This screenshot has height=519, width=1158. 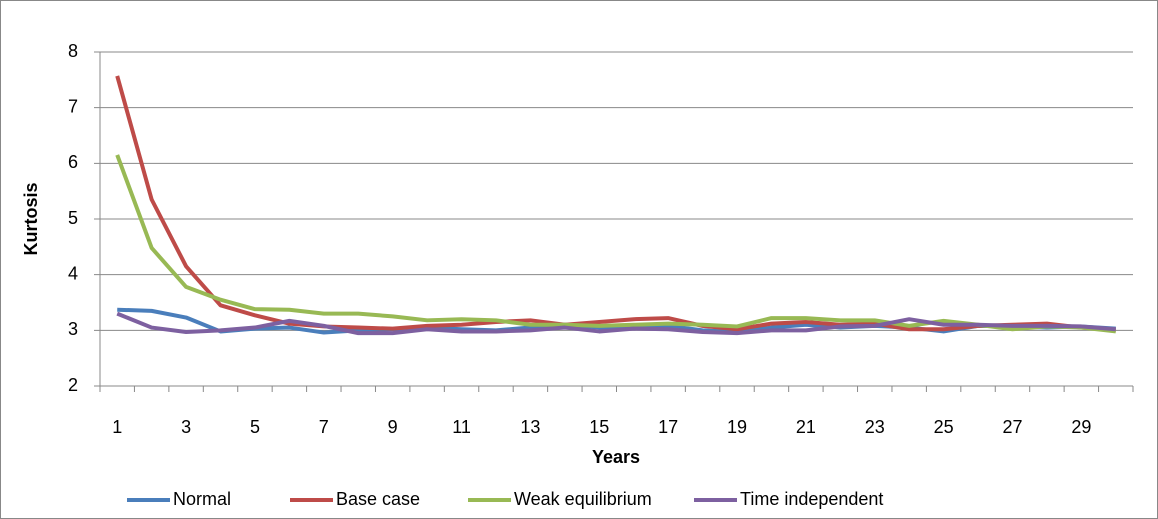 I want to click on x-tick-label: 17, so click(x=668, y=427).